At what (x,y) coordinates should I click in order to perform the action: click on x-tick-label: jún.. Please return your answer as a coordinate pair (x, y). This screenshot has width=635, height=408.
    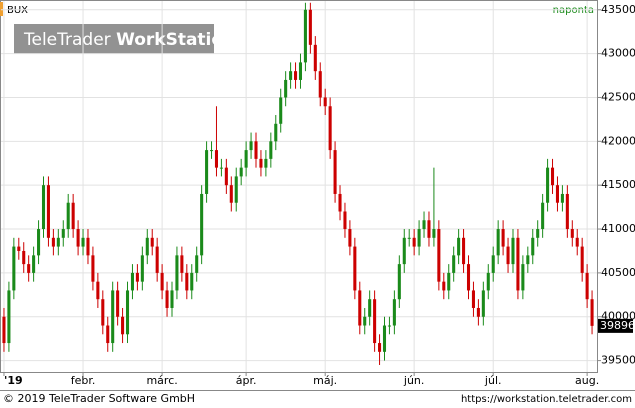
    Looking at the image, I should click on (414, 380).